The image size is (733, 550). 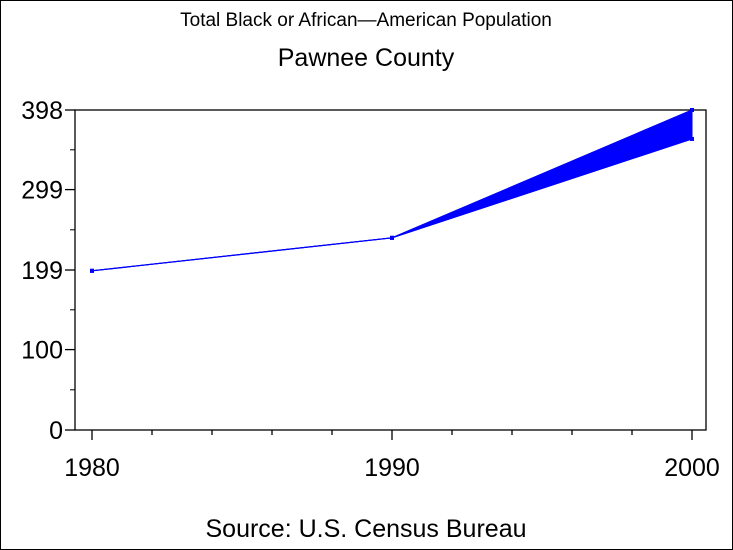 What do you see at coordinates (392, 468) in the screenshot?
I see `x-tick-label: 1990` at bounding box center [392, 468].